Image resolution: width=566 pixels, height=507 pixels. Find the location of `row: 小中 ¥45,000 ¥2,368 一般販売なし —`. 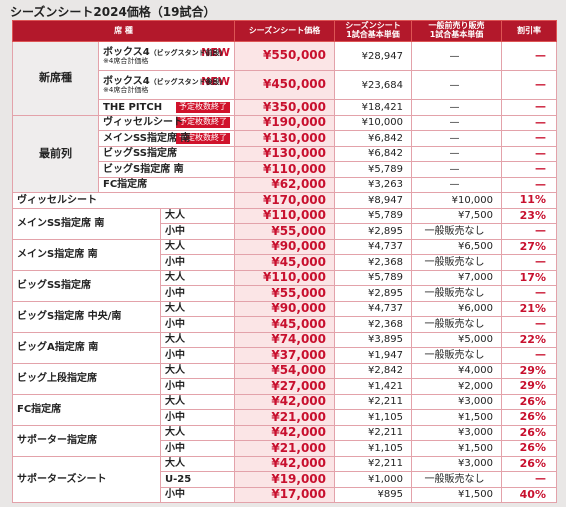

row: 小中 ¥45,000 ¥2,368 一般販売なし — is located at coordinates (285, 324).